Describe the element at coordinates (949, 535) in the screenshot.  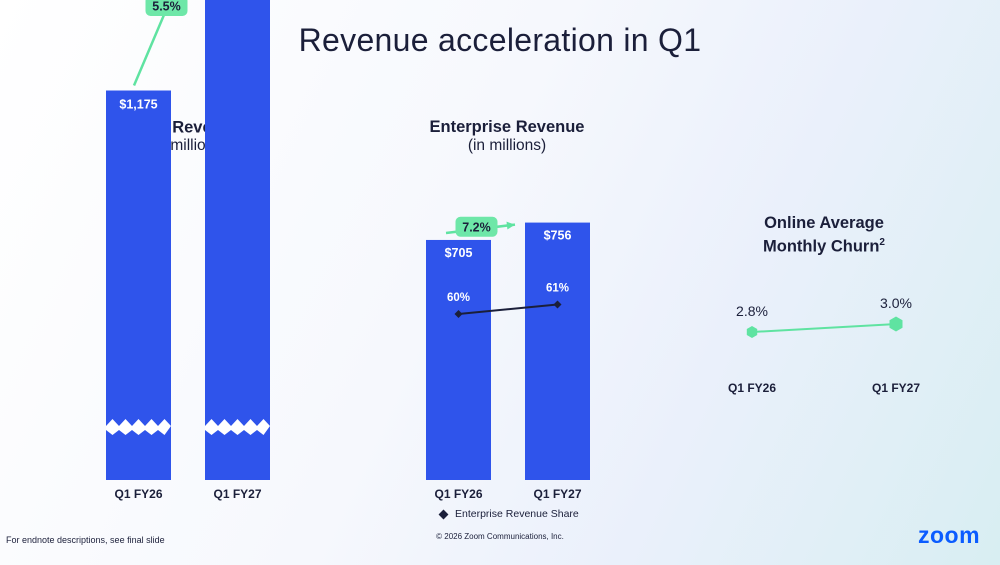
I see `zoom-logo: zoom` at that location.